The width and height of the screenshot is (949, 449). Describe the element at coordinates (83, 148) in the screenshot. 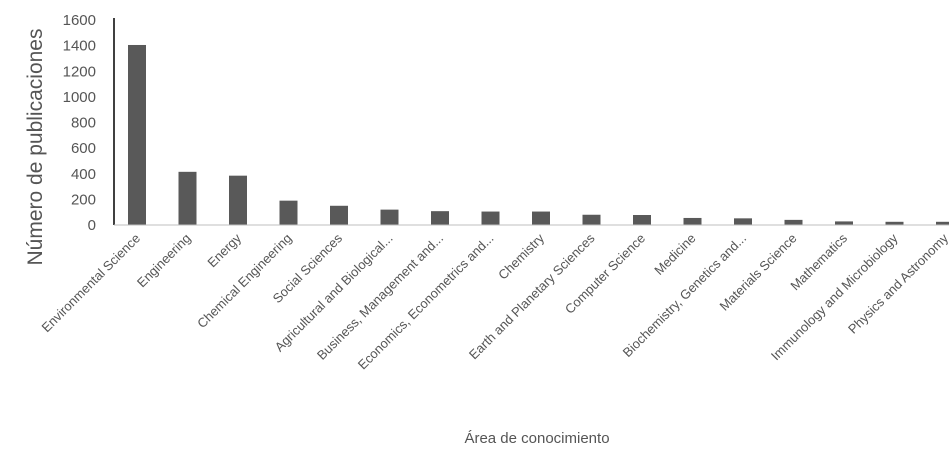

I see `y-tick-label: 600` at that location.